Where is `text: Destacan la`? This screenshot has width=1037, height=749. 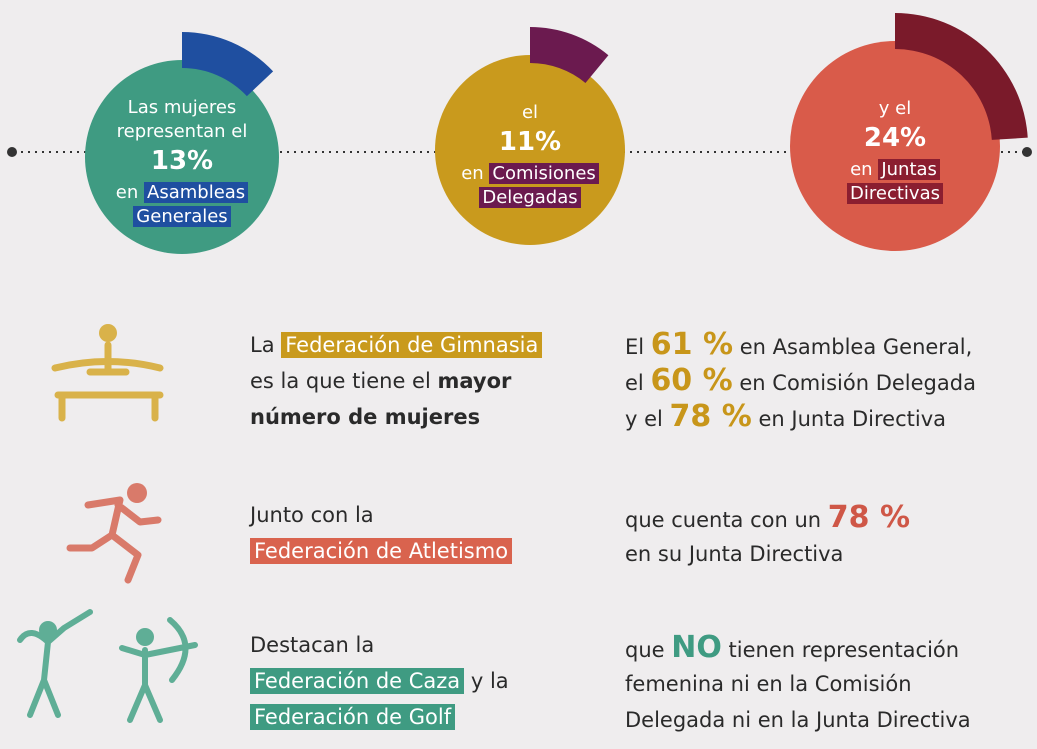 text: Destacan la is located at coordinates (312, 645).